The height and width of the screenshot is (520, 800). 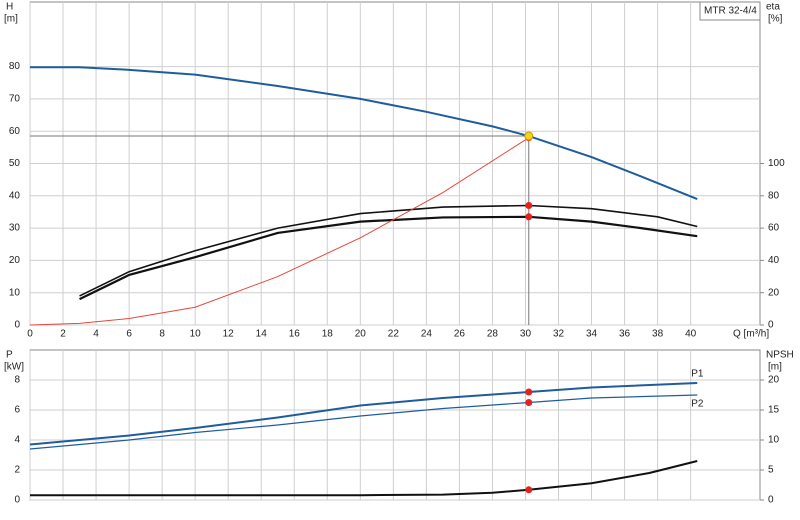 I want to click on annotation-box, so click(x=730, y=11).